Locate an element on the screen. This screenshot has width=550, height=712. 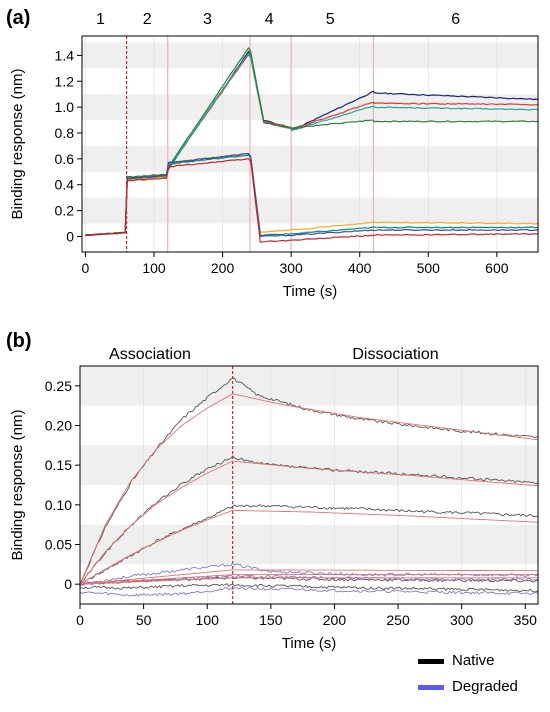
y-tick-label: 1.4 is located at coordinates (65, 55).